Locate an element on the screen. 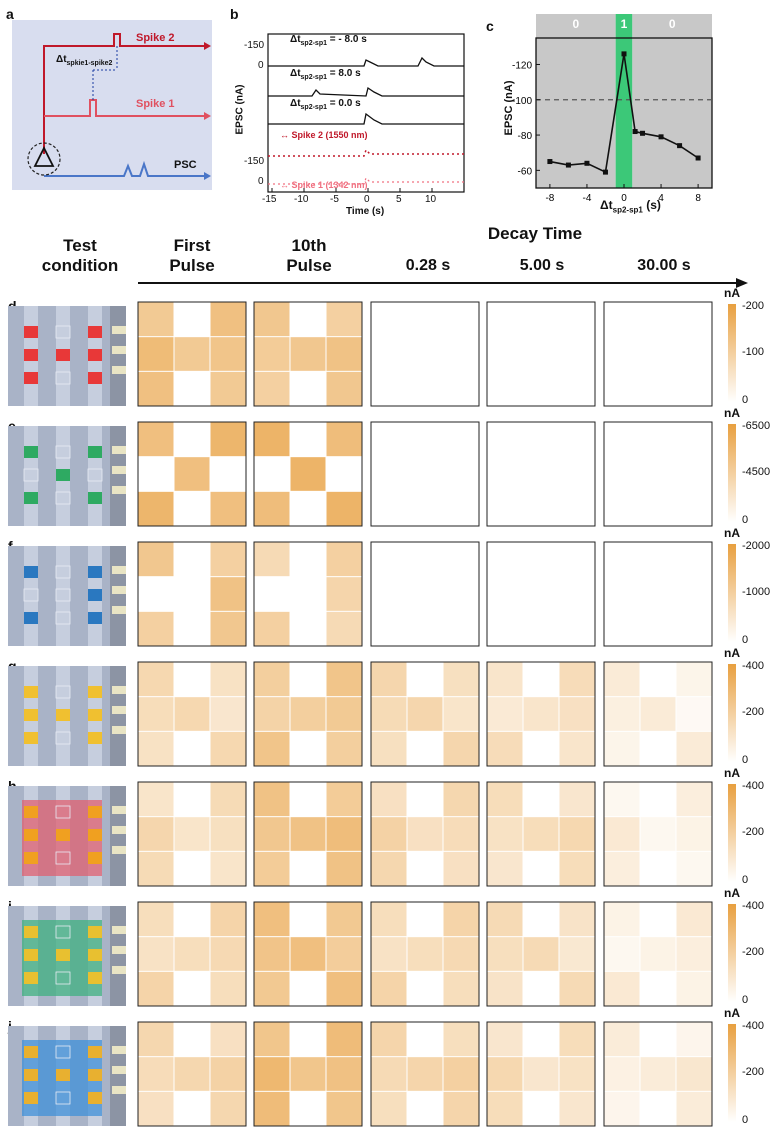  spike2-trace is located at coordinates (366, 152).